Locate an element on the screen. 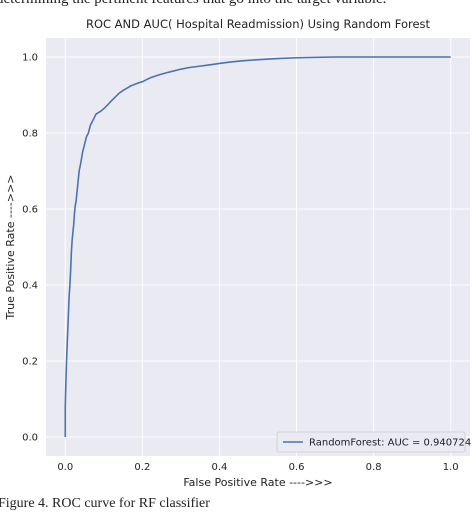 This screenshot has width=474, height=518. legend-box is located at coordinates (371, 442).